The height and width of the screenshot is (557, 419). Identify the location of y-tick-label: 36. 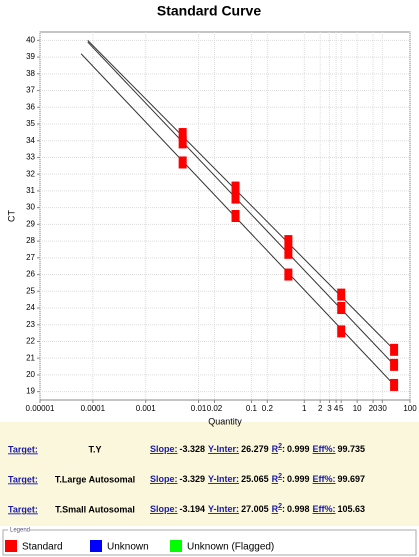
(30, 106).